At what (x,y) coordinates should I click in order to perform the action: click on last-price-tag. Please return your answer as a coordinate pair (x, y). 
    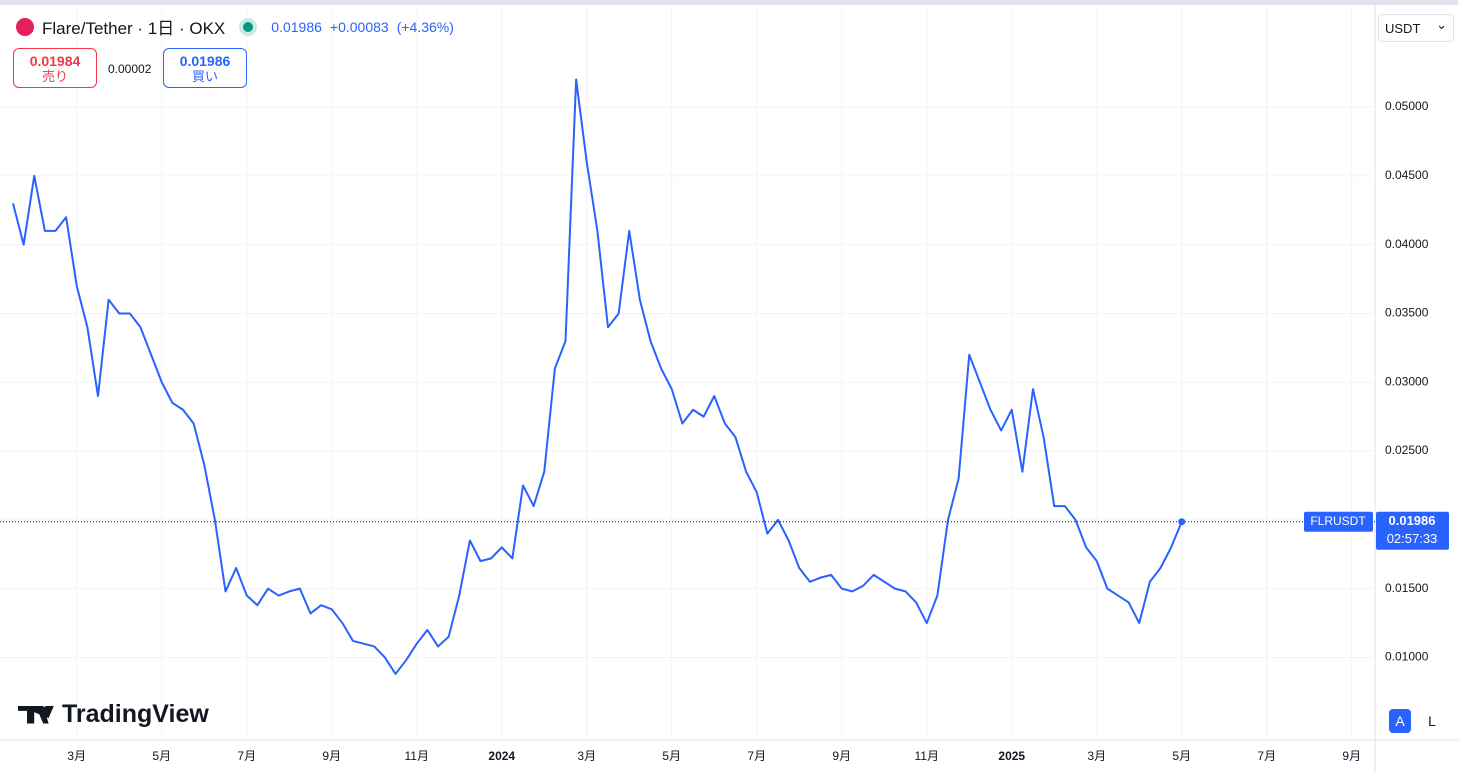
    Looking at the image, I should click on (1412, 530).